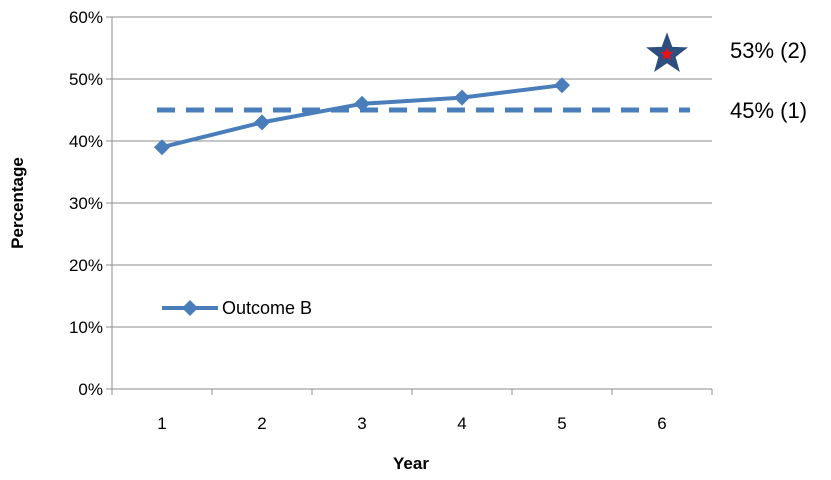  Describe the element at coordinates (661, 423) in the screenshot. I see `x-tick-label: 6` at that location.